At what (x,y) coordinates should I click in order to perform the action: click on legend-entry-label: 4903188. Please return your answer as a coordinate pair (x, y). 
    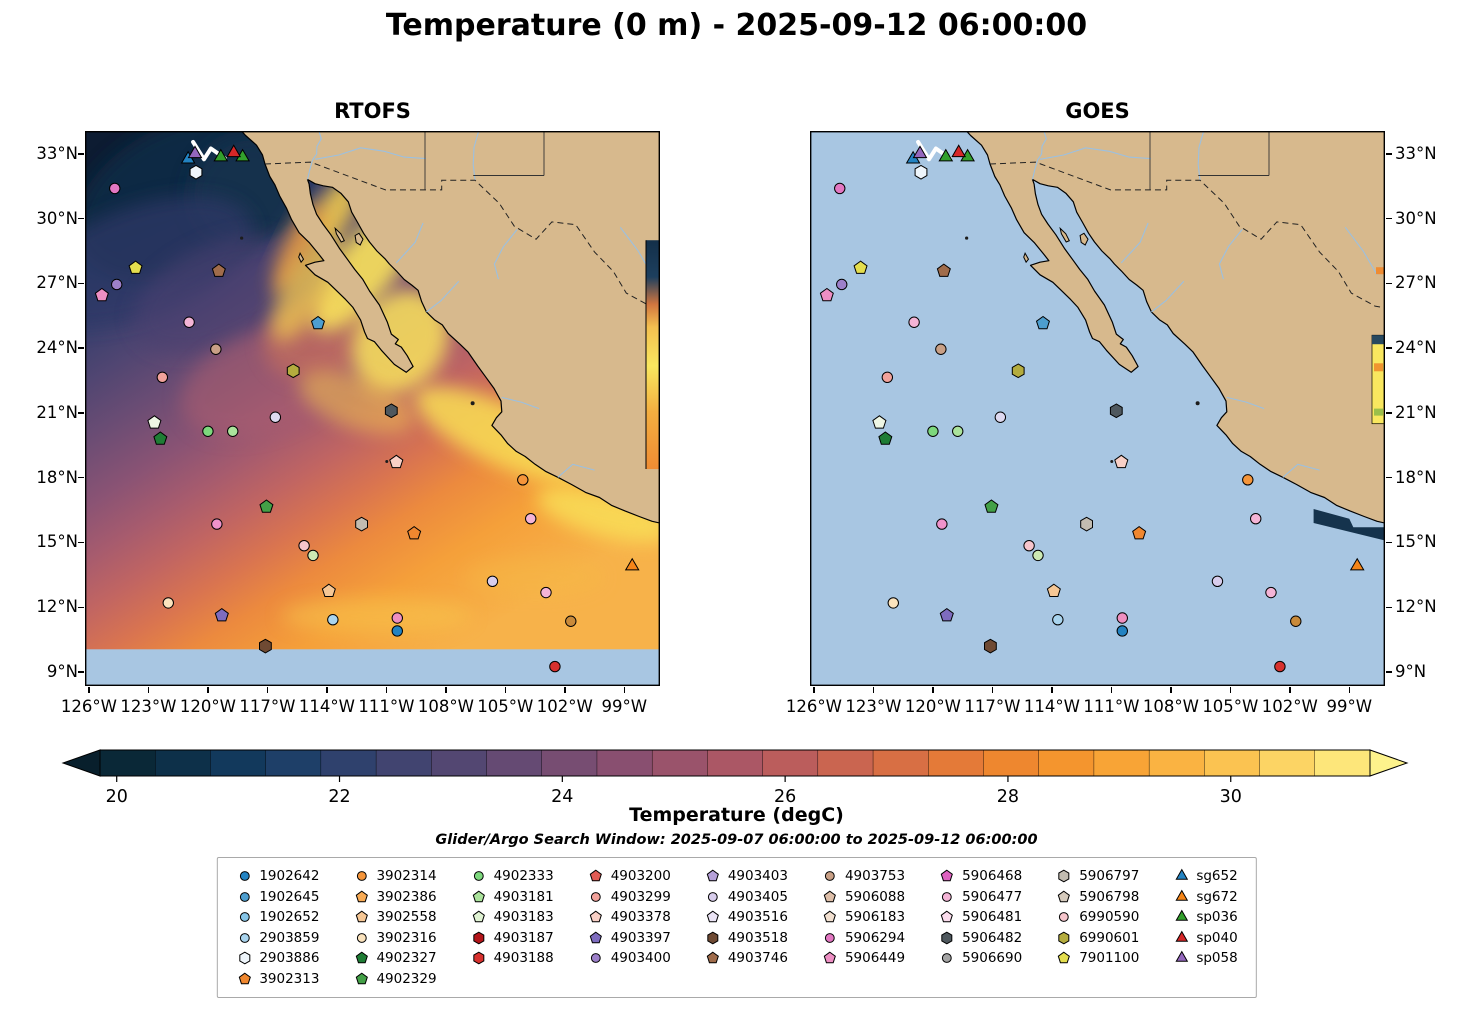
    Looking at the image, I should click on (523, 958).